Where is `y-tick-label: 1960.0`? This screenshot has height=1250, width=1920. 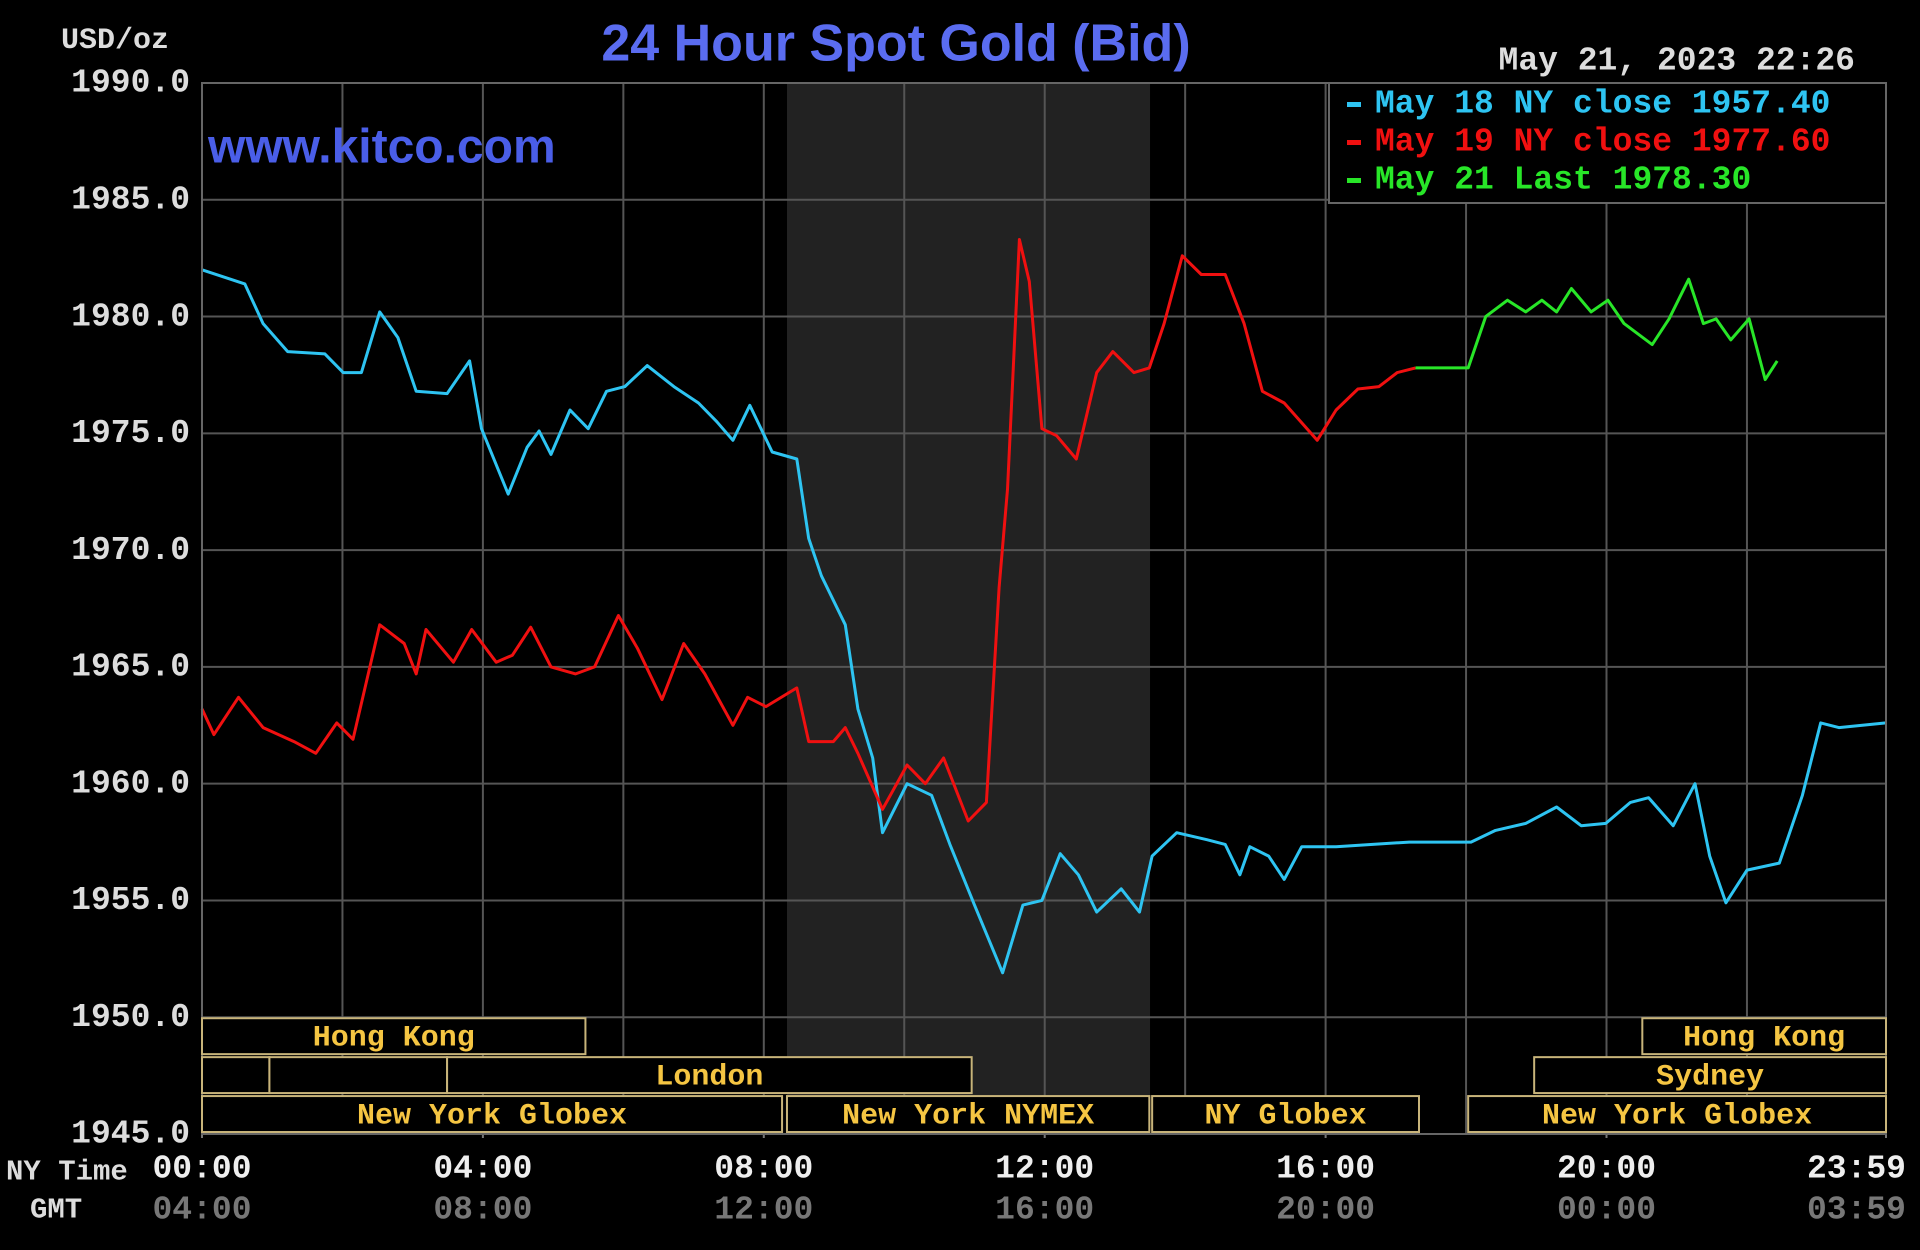
y-tick-label: 1960.0 is located at coordinates (130, 783).